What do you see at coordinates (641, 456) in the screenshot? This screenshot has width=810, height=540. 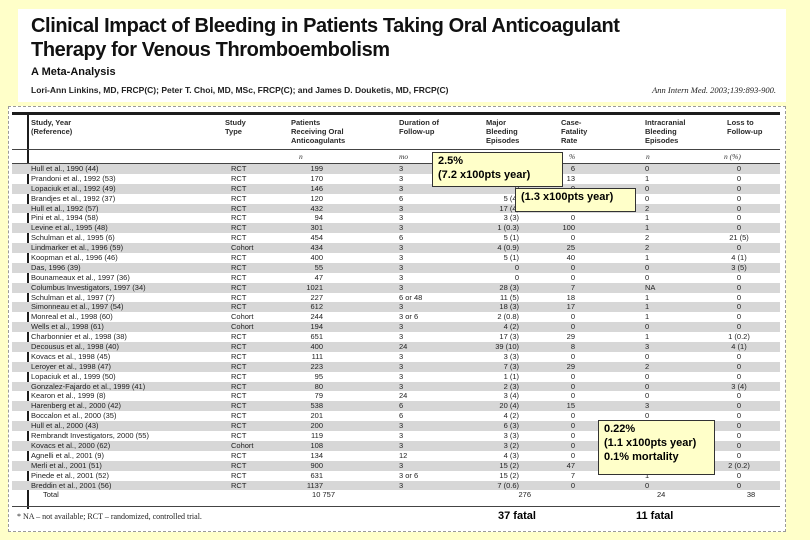 I see `callout-ich-line3: 0.1% mortality` at bounding box center [641, 456].